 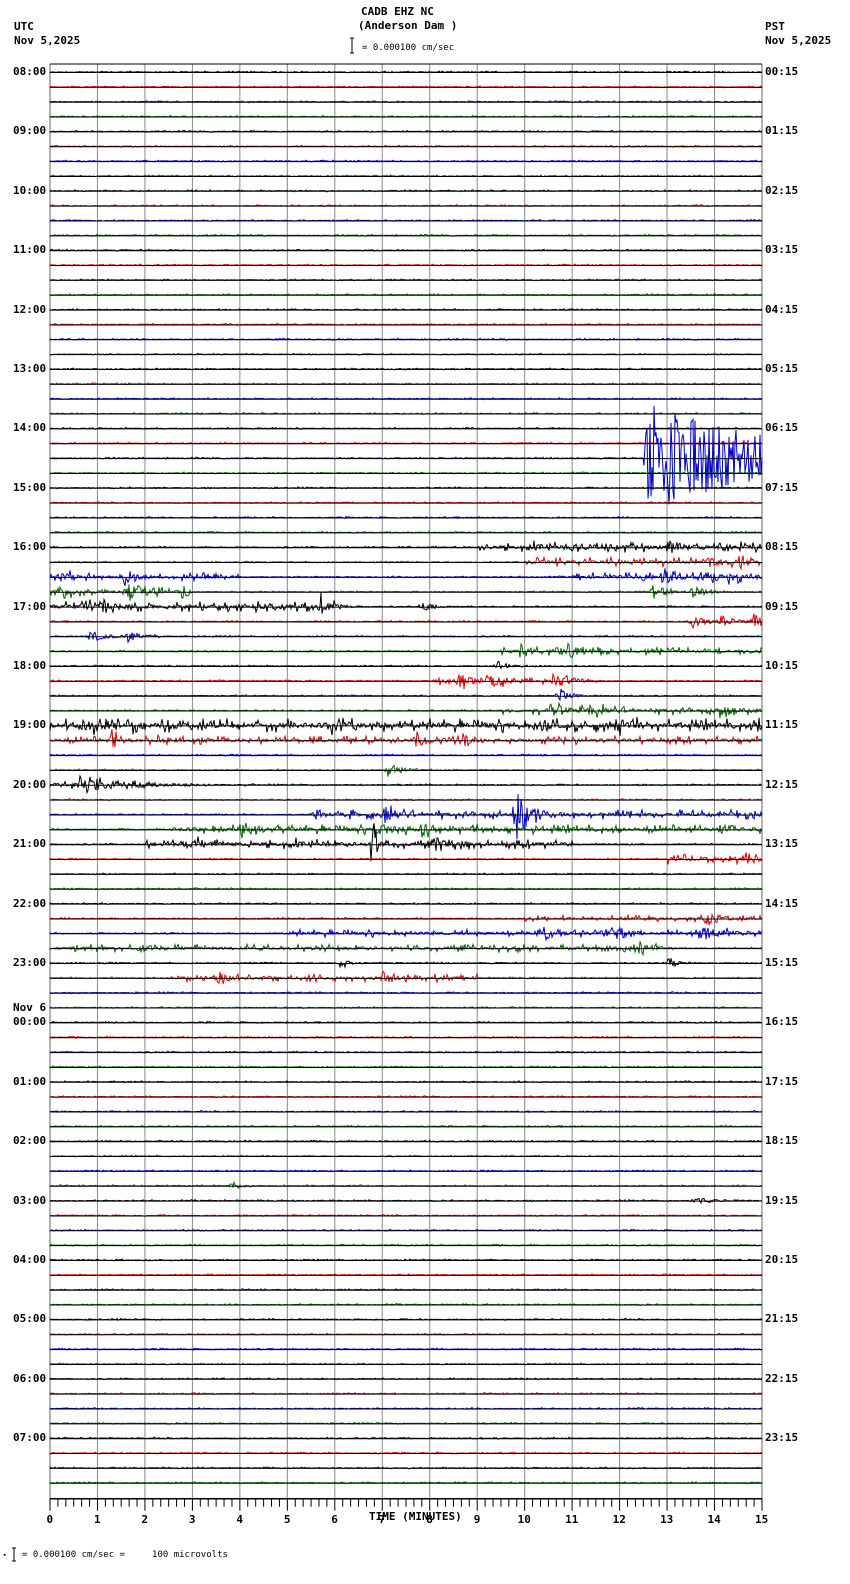 I want to click on x-tick-label: 8, so click(x=429, y=1519).